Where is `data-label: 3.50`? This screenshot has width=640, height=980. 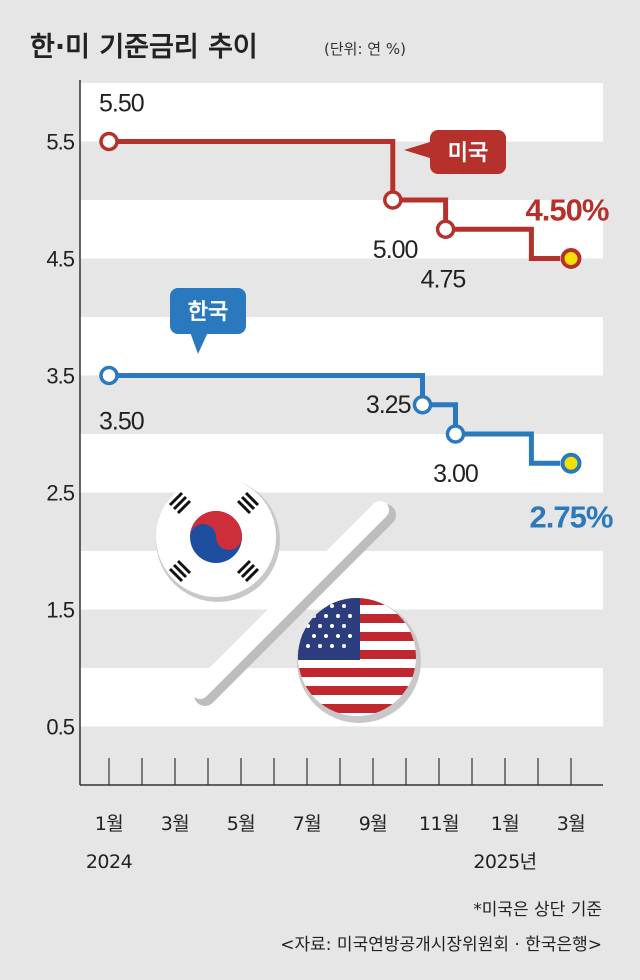
data-label: 3.50 is located at coordinates (121, 422).